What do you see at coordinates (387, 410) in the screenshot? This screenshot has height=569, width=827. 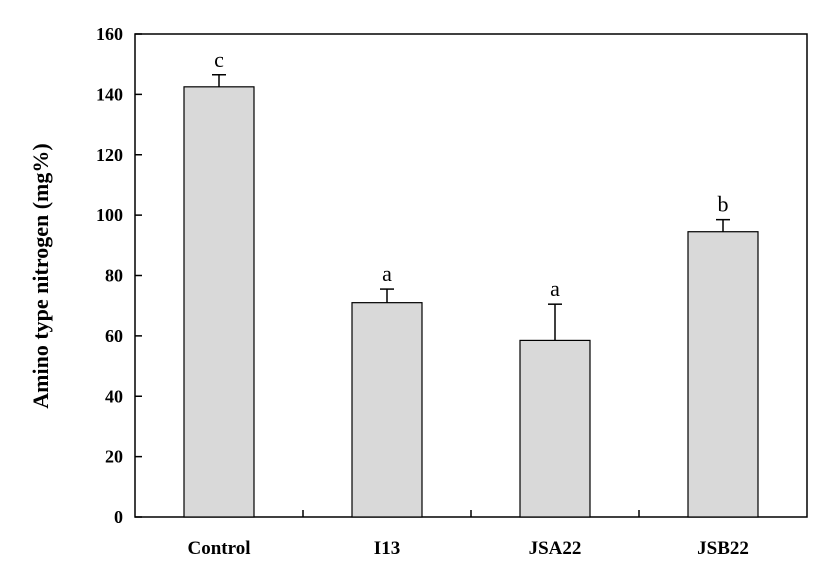 I see `bar-i13` at bounding box center [387, 410].